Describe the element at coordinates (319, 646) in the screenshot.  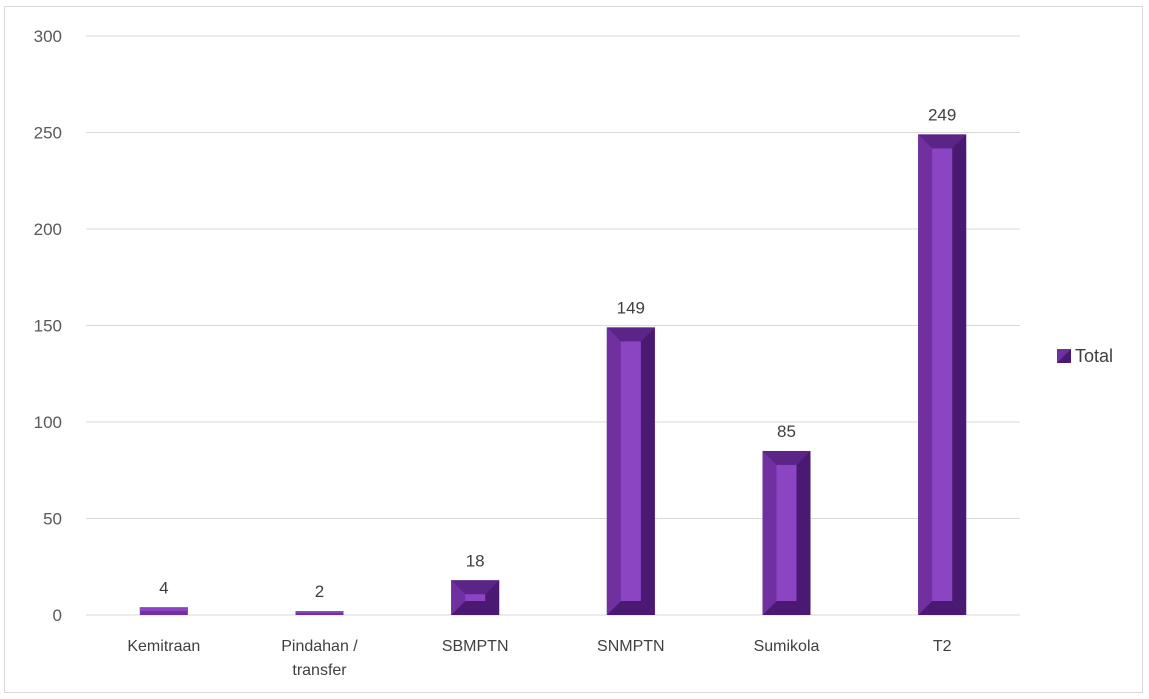
I see `category-label: Pindahan /` at that location.